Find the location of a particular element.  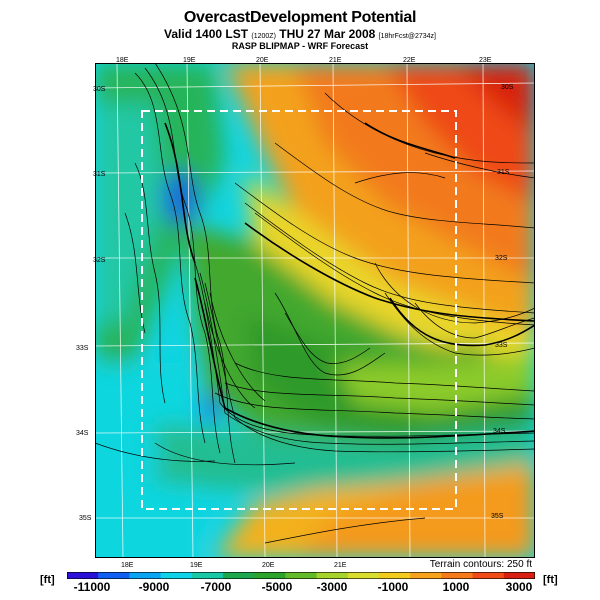

colorbar-label: -1000 is located at coordinates (393, 587).